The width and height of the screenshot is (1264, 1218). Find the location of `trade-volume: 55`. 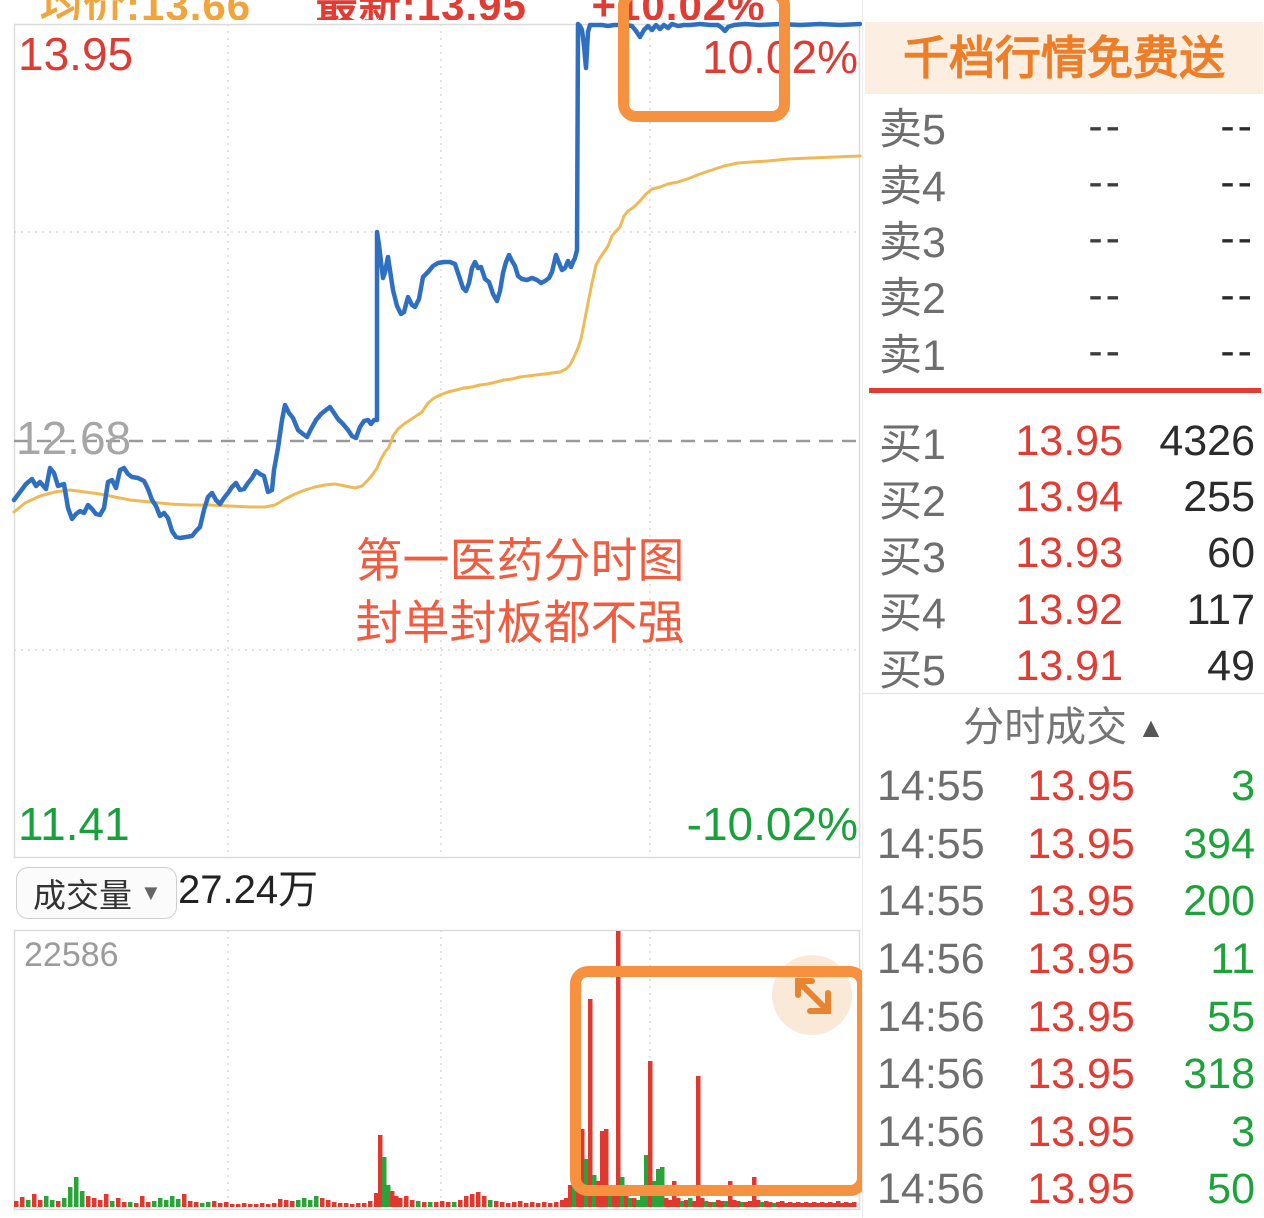

trade-volume: 55 is located at coordinates (1231, 1016).